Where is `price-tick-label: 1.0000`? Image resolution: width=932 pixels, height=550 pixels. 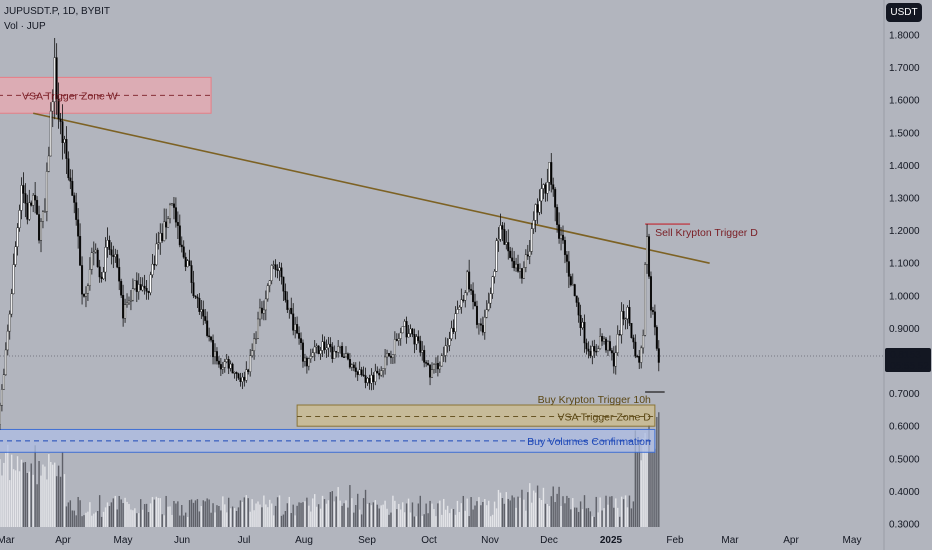 price-tick-label: 1.0000 is located at coordinates (904, 296).